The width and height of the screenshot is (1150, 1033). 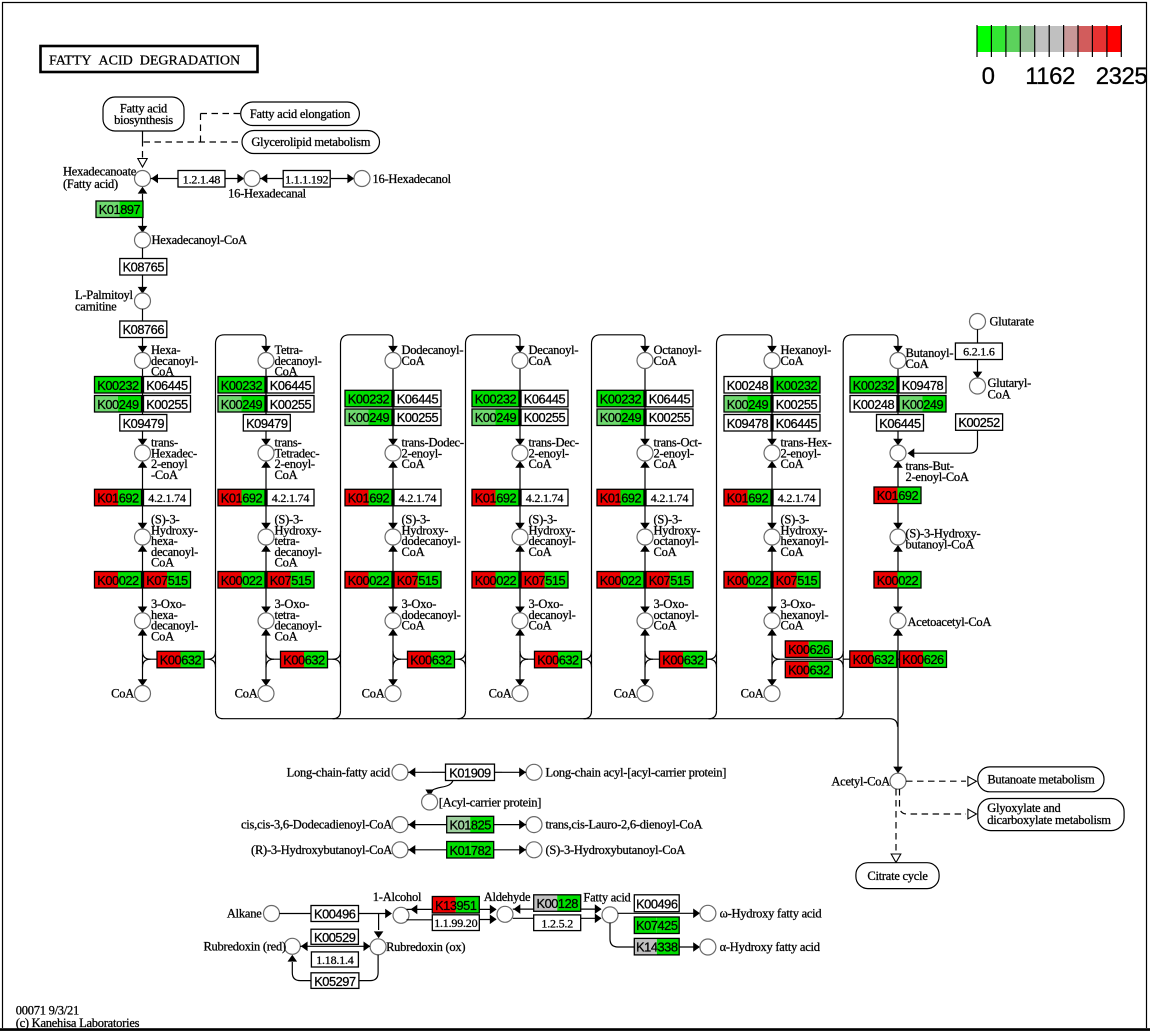 I want to click on svg-text: ω-Hydroxy fatty acid, so click(x=771, y=914).